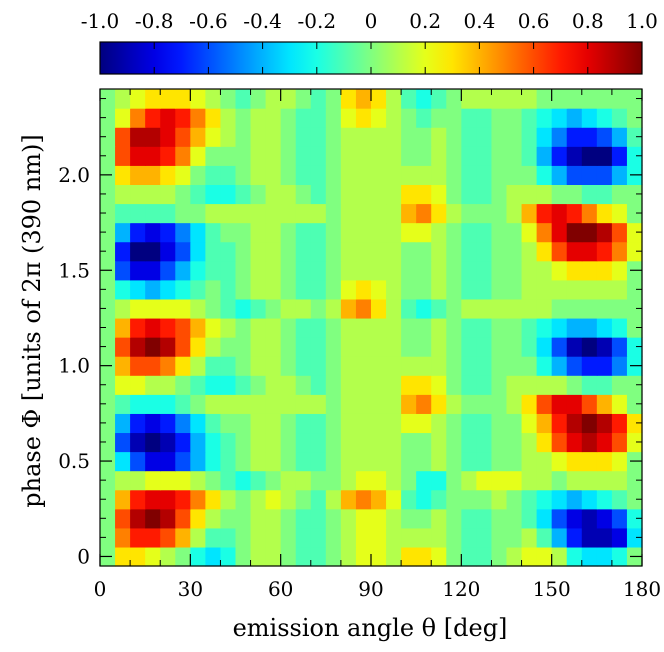  I want to click on x-tick-label: 150, so click(552, 589).